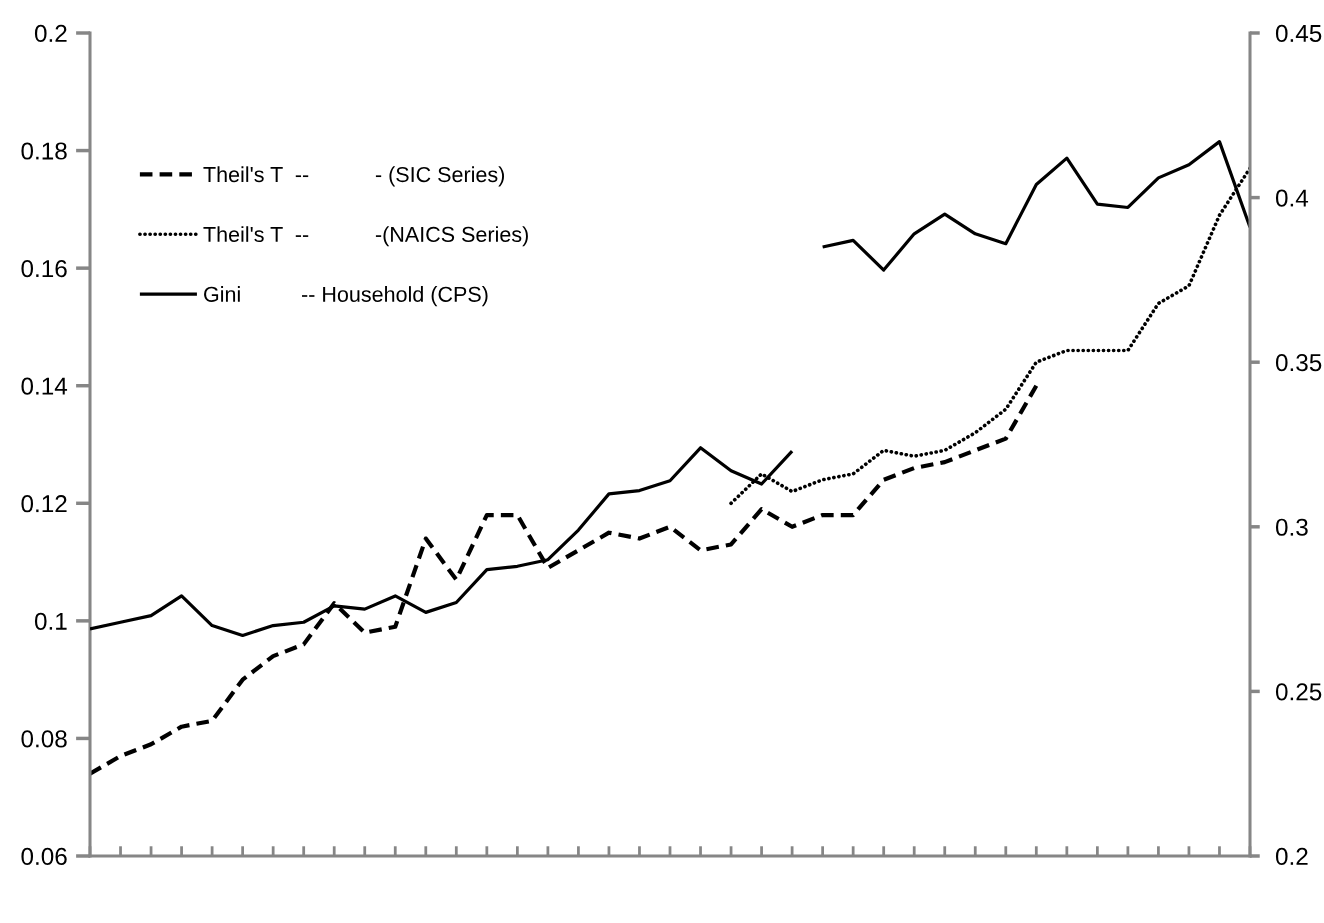 The height and width of the screenshot is (923, 1324). Describe the element at coordinates (346, 296) in the screenshot. I see `legend-label: Gini -- Household (CPS)` at that location.